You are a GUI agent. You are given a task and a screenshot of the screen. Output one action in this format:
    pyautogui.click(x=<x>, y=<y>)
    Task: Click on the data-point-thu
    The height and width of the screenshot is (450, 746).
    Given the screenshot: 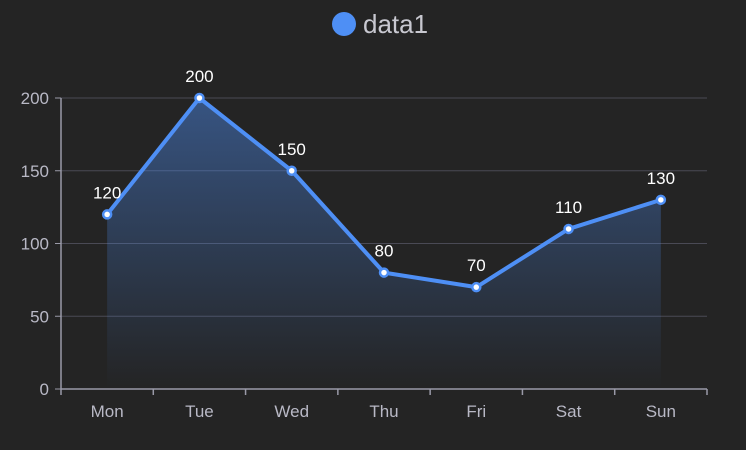 What is the action you would take?
    pyautogui.click(x=384, y=272)
    